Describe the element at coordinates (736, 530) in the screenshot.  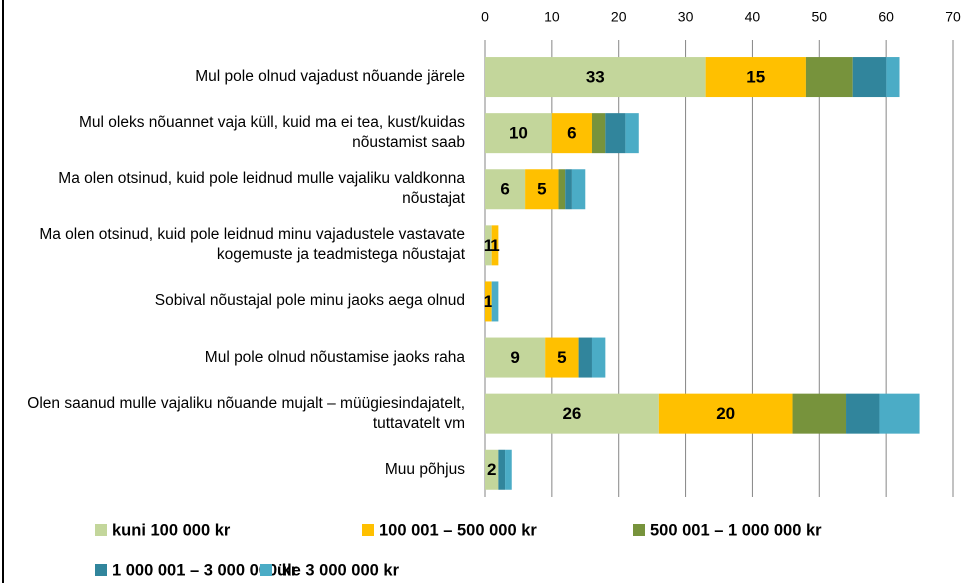
I see `legend-label: 500 001 – 1 000 000 kr` at that location.